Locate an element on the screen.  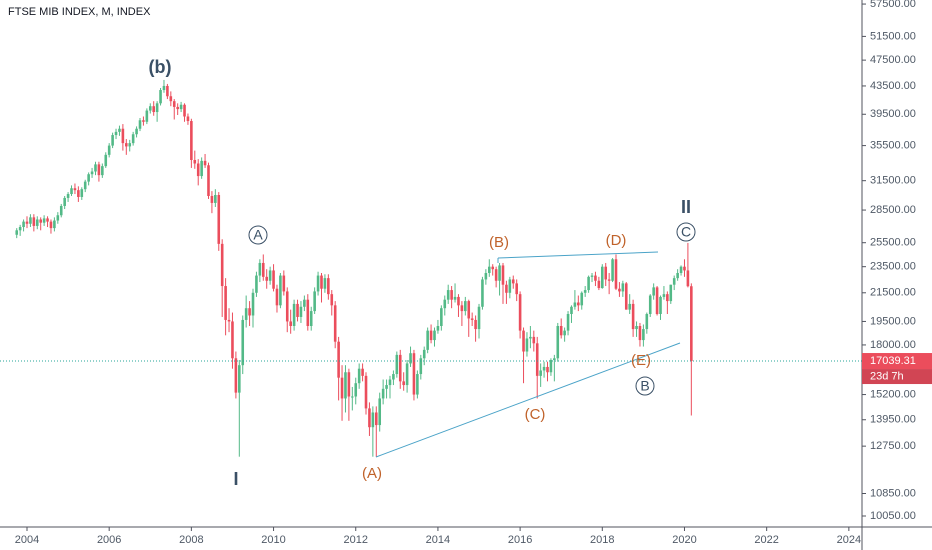
trend-line is located at coordinates (578, 255).